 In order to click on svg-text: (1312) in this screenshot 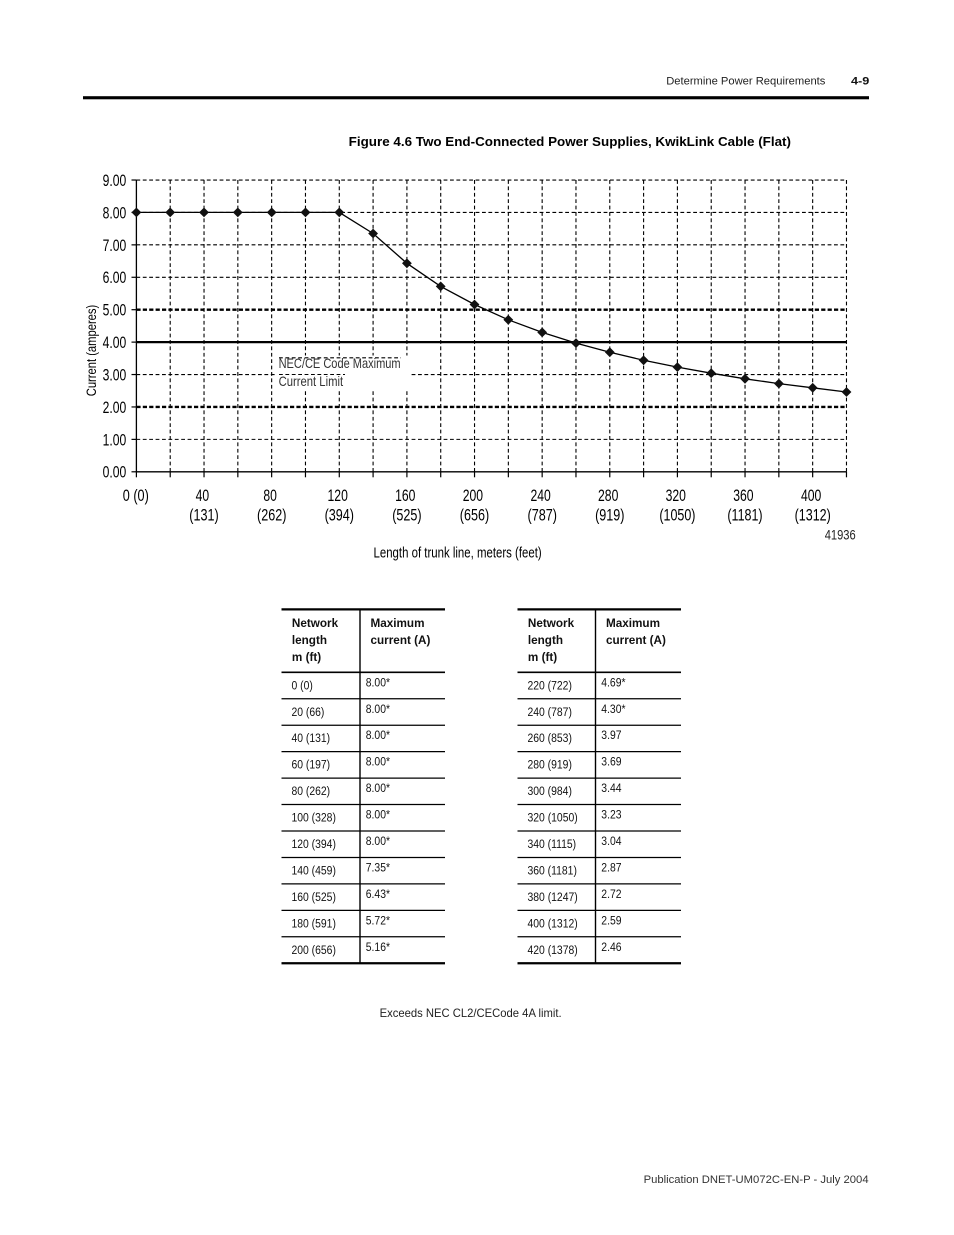, I will do `click(813, 515)`.